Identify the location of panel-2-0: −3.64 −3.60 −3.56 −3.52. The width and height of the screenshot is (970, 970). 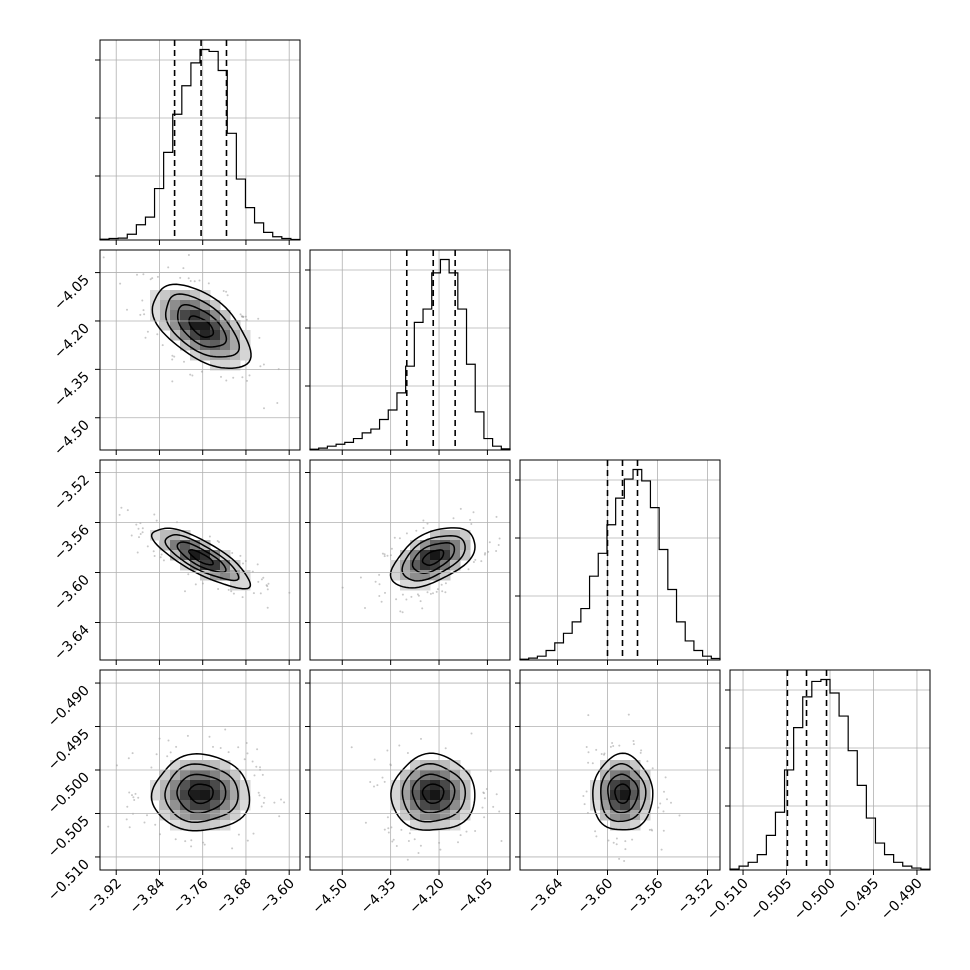
(176, 562).